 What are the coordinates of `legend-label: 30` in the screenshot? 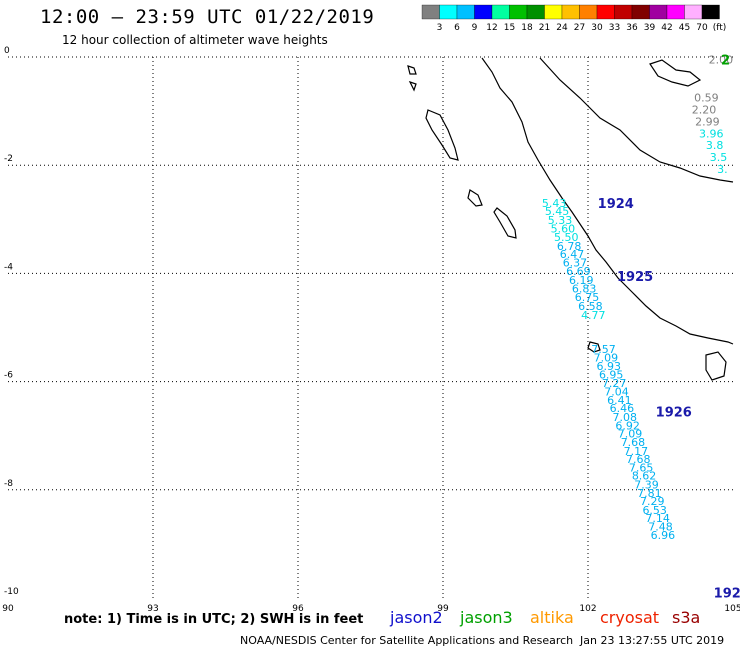 It's located at (597, 28).